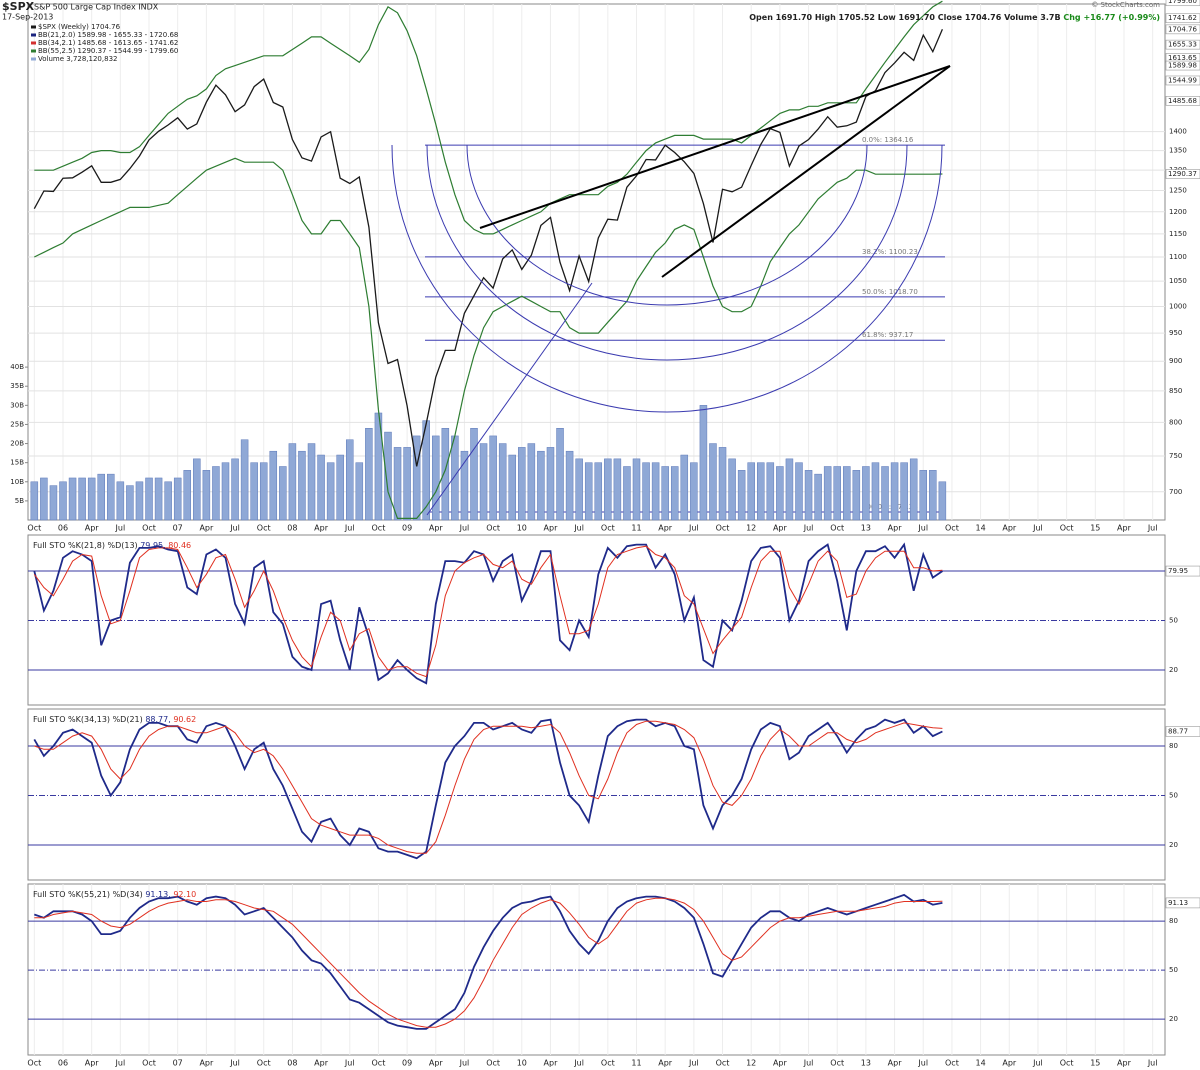 The height and width of the screenshot is (1070, 1200). Describe the element at coordinates (888, 140) in the screenshot. I see `fib-label: 0.0%: 1364.16` at that location.